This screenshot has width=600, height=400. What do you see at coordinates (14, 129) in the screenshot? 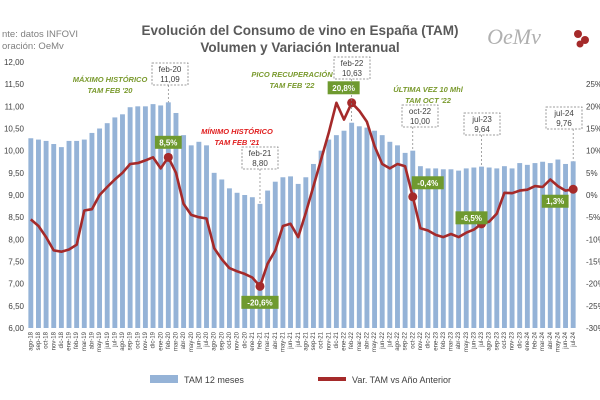
I see `left-axis-tick-label: 10,50` at bounding box center [14, 129].